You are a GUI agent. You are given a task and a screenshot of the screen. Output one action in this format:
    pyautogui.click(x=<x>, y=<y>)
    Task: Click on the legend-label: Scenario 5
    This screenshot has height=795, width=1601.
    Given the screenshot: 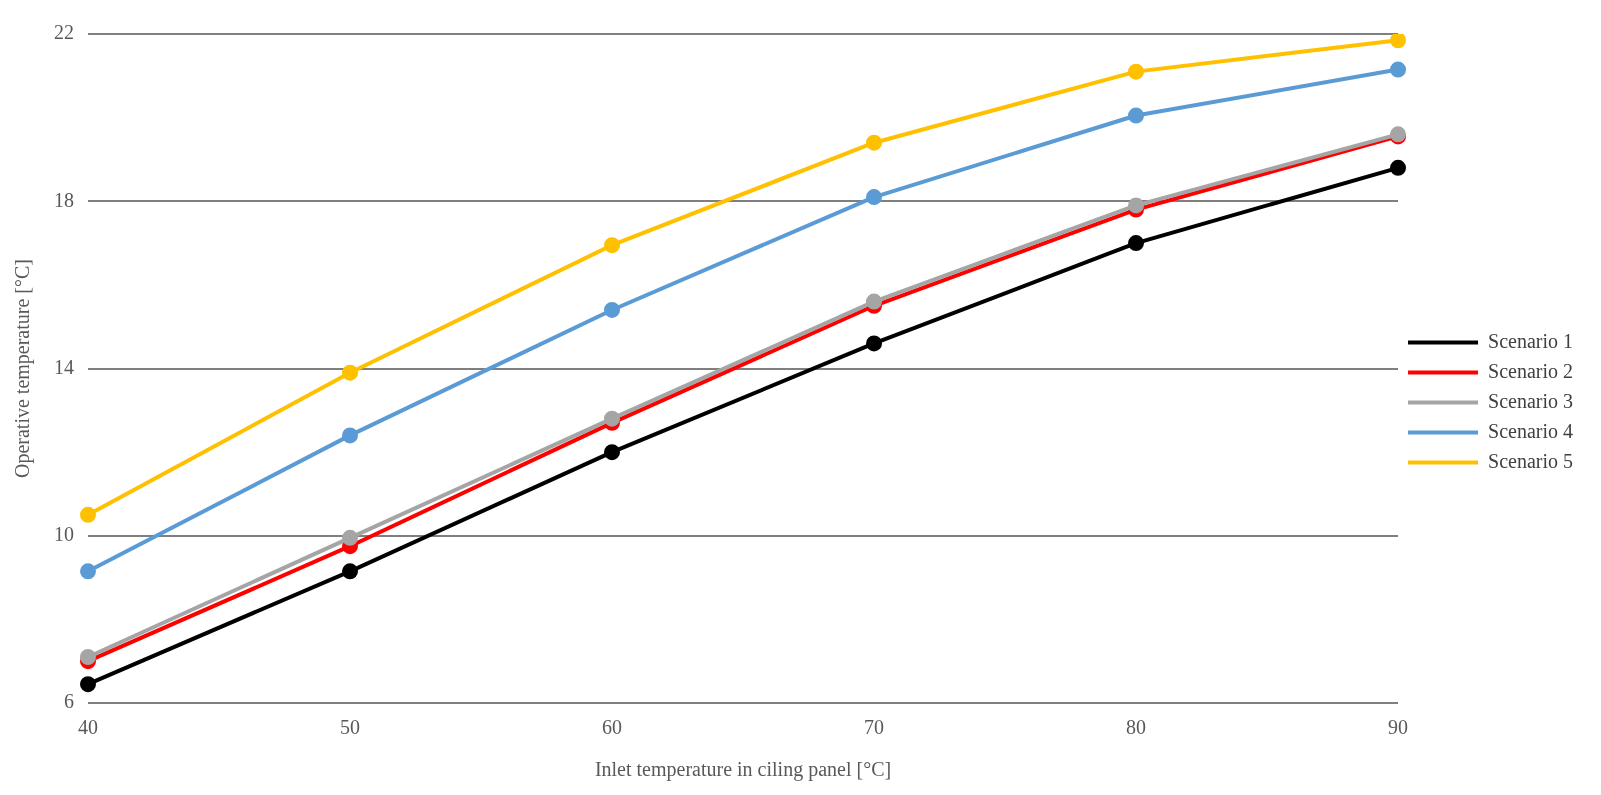 What is the action you would take?
    pyautogui.click(x=1531, y=460)
    